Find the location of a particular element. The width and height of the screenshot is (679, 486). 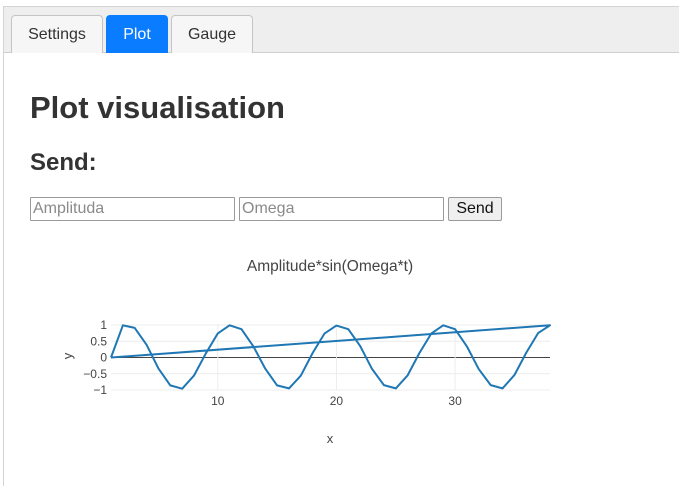

send-heading: Send: is located at coordinates (63, 162).